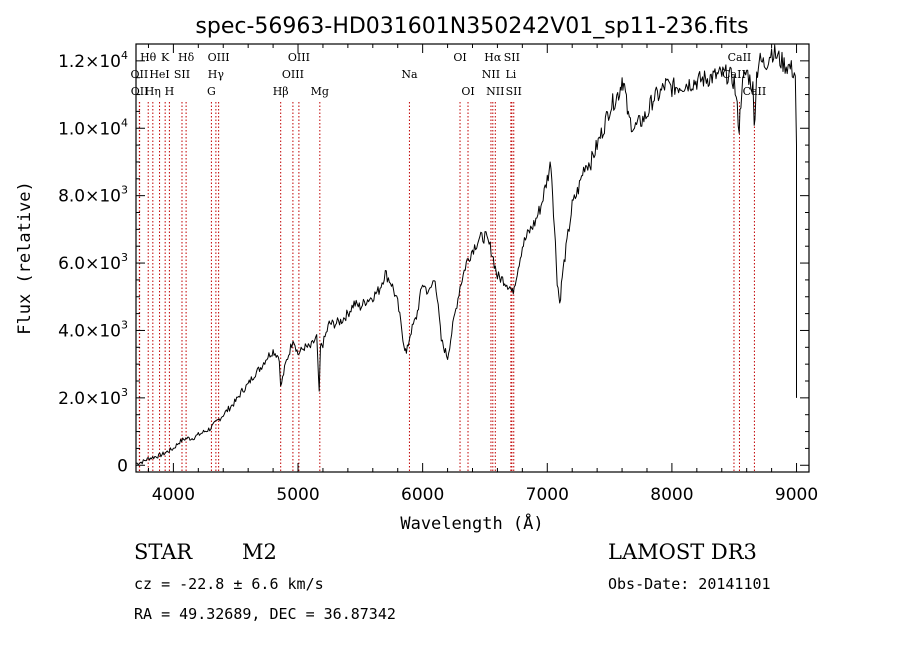 This screenshot has width=900, height=649. Describe the element at coordinates (216, 74) in the screenshot. I see `line-marker-label-11: Hγ` at that location.